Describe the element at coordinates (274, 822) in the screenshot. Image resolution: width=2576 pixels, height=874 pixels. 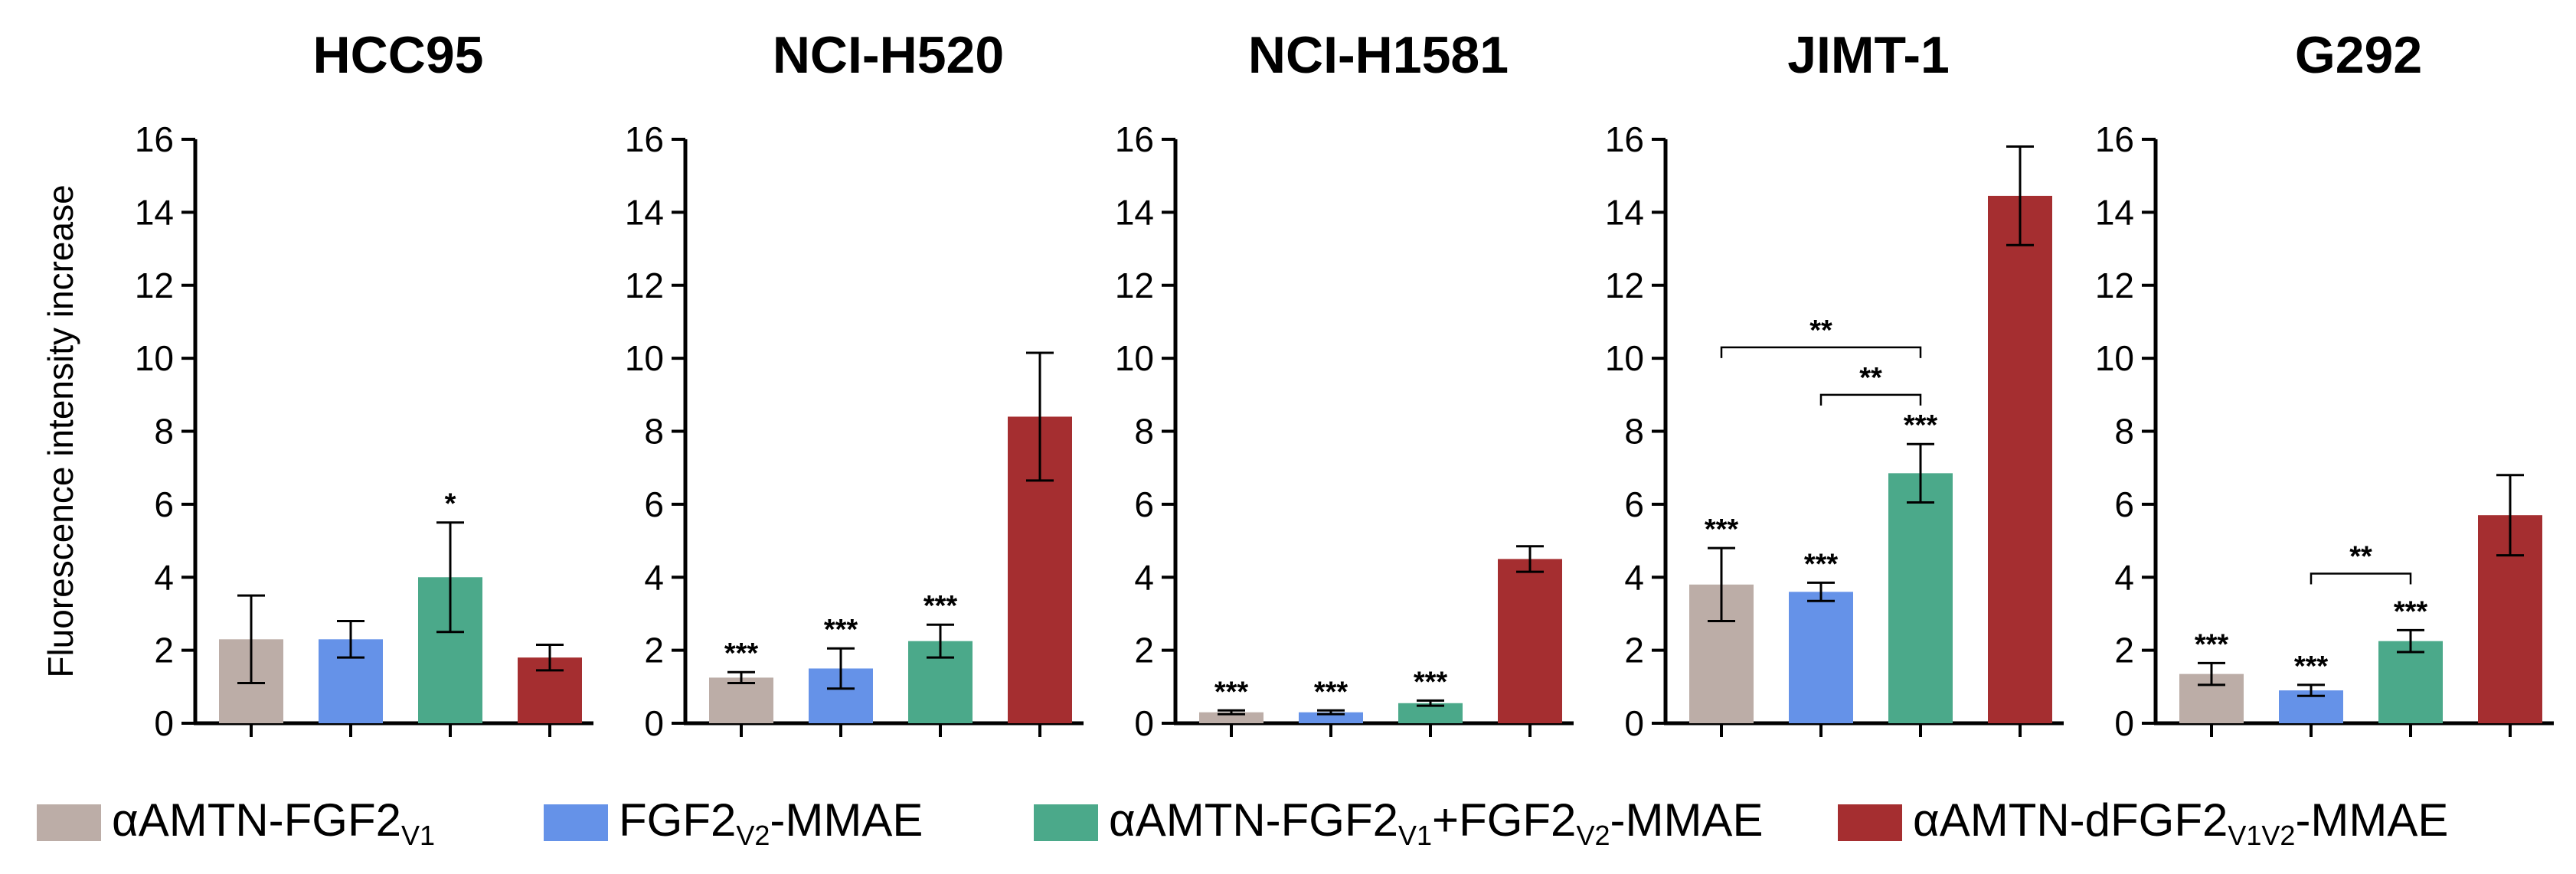
I see `legend-label-0: αAMTN-FGF2V1` at that location.